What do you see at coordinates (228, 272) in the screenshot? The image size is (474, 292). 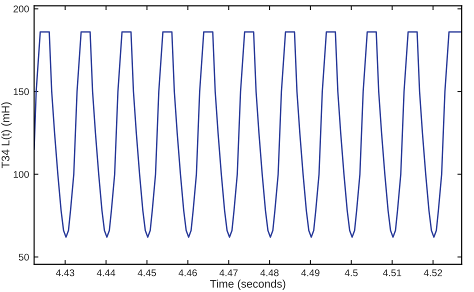 I see `x-tick-label: 4.47` at bounding box center [228, 272].